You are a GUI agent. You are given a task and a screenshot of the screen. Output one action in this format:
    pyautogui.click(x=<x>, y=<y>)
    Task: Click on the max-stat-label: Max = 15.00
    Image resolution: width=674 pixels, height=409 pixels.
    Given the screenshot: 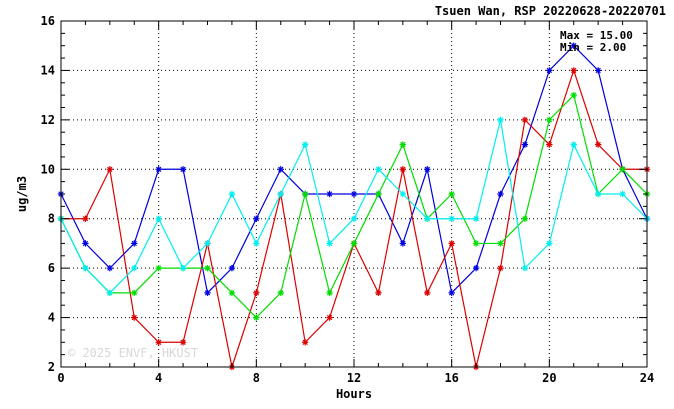 What is the action you would take?
    pyautogui.click(x=596, y=35)
    